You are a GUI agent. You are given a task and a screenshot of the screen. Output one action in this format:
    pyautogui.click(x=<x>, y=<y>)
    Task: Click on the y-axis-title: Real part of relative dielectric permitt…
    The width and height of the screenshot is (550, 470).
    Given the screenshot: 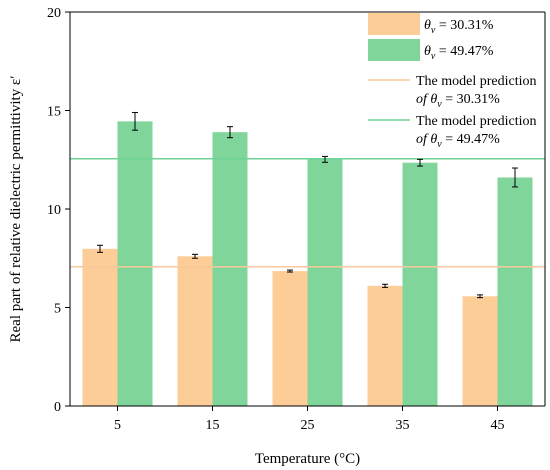 What is the action you would take?
    pyautogui.click(x=16, y=209)
    